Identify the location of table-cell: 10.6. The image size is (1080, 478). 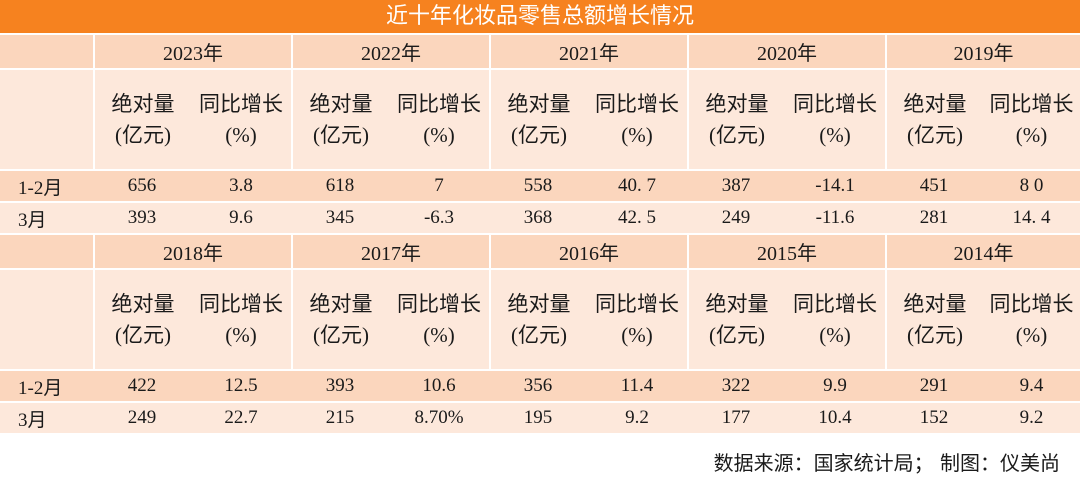
(439, 386).